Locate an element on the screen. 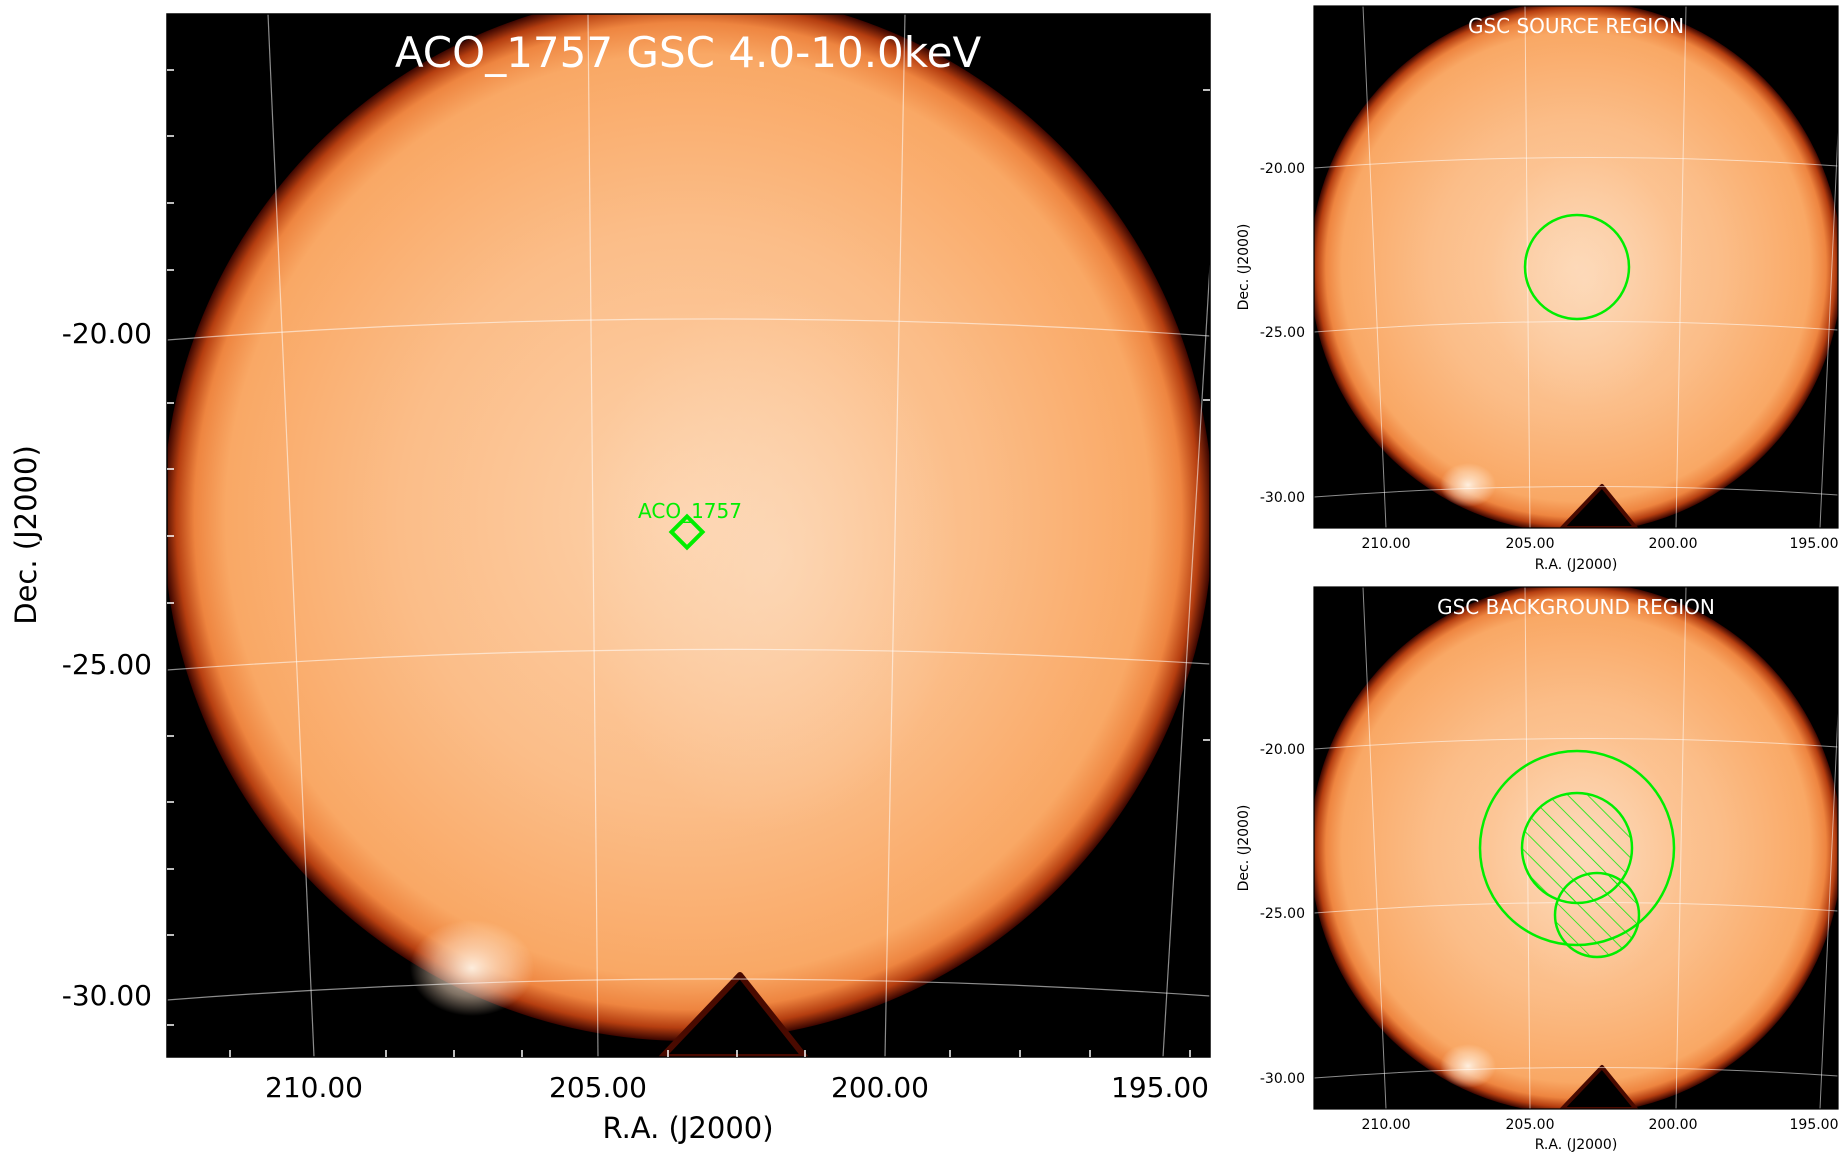 The width and height of the screenshot is (1839, 1156). main-xtick-2: 205.00 is located at coordinates (598, 1087).